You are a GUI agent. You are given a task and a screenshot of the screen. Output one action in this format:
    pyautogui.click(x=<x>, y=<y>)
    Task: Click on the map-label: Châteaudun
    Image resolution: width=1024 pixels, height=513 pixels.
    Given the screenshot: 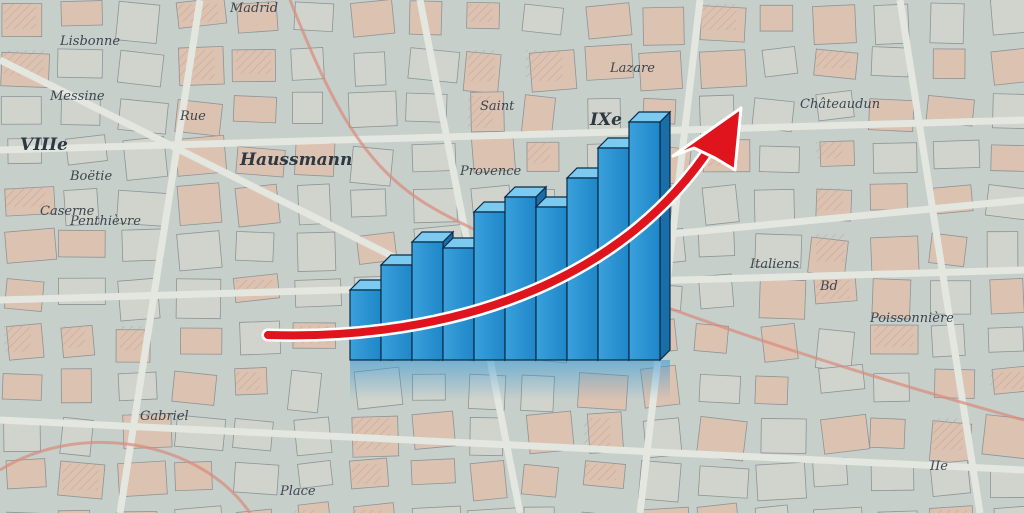 What is the action you would take?
    pyautogui.click(x=840, y=104)
    